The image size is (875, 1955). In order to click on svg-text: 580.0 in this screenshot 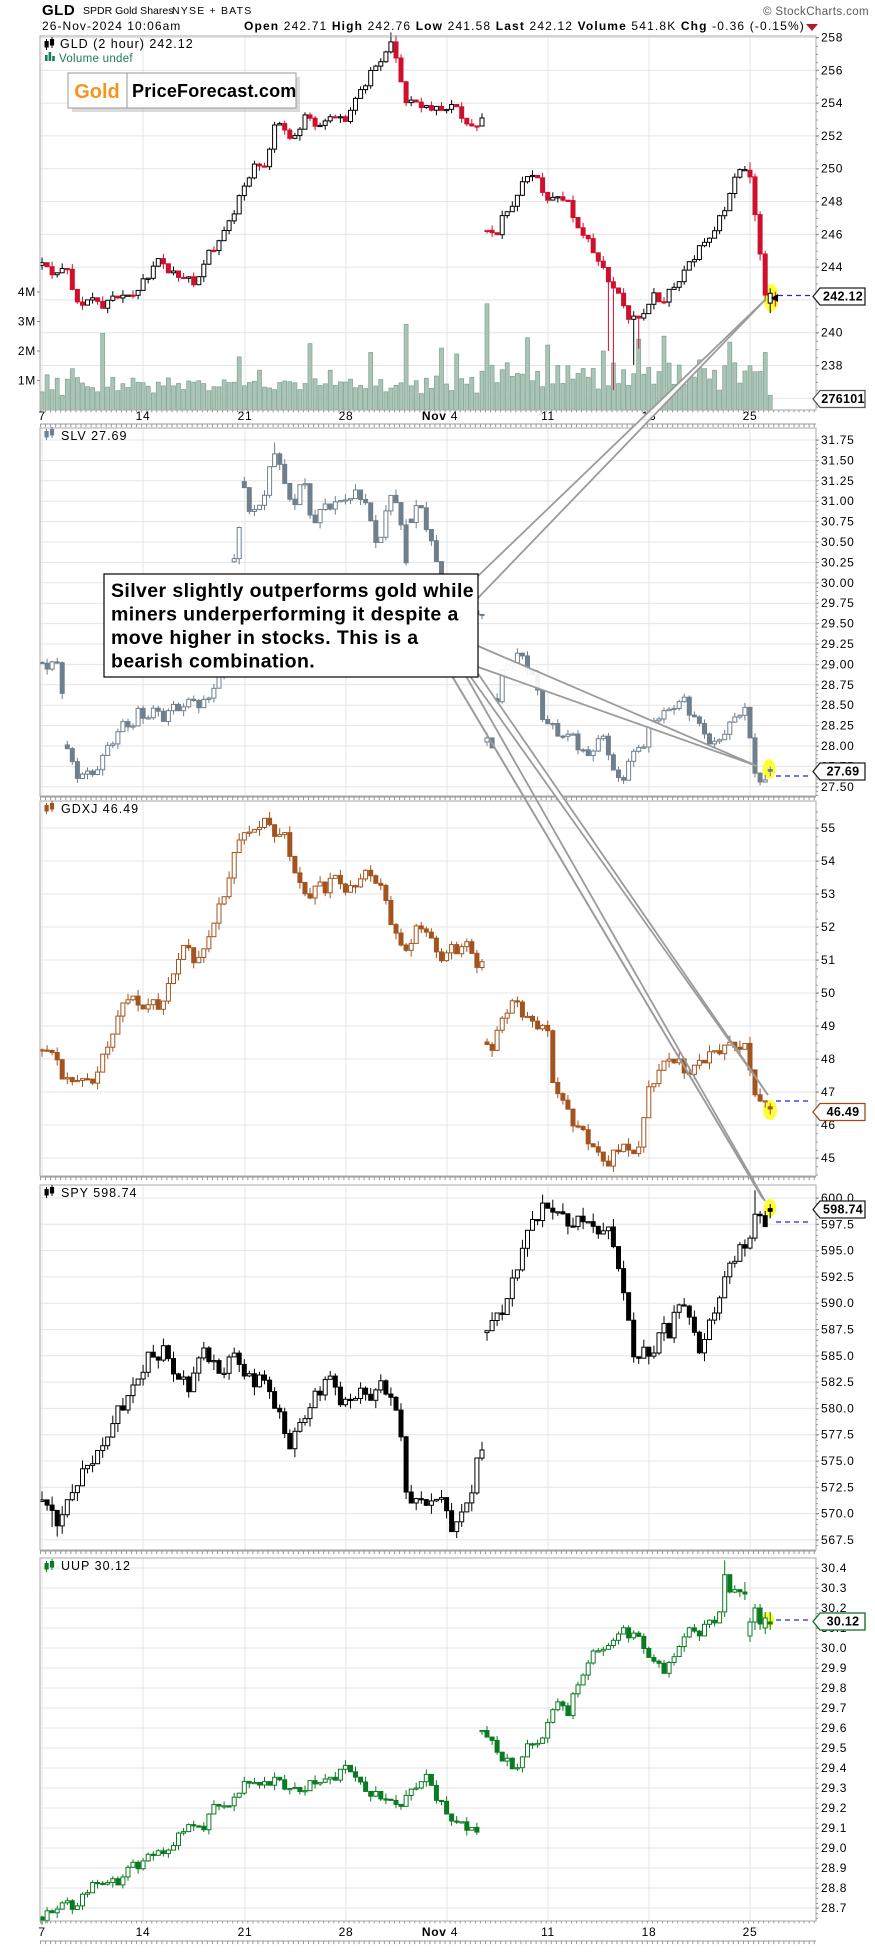, I will do `click(838, 1408)`.